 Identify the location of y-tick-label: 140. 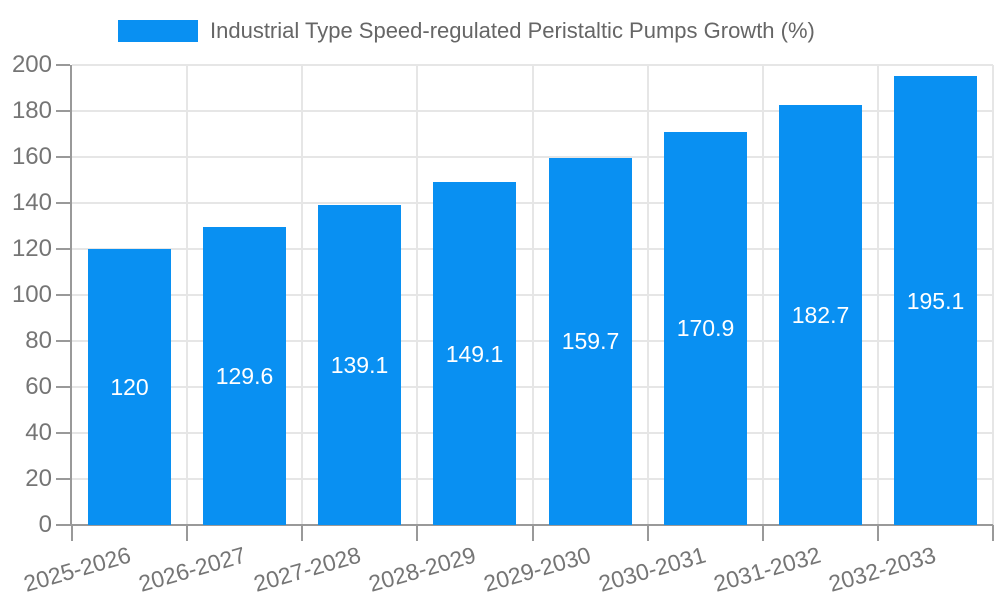
(31, 202).